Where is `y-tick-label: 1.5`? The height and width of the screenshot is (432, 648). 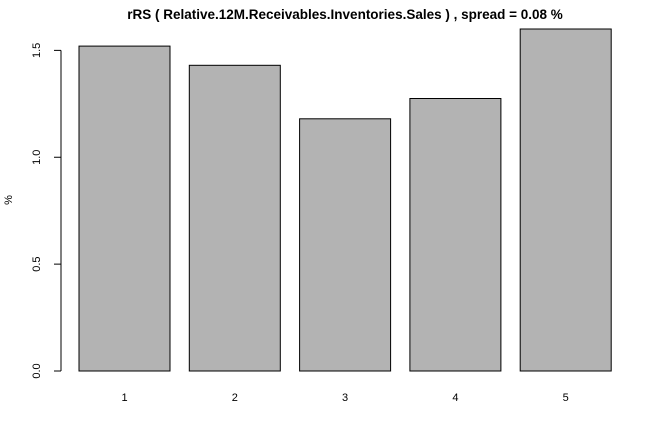 y-tick-label: 1.5 is located at coordinates (37, 50).